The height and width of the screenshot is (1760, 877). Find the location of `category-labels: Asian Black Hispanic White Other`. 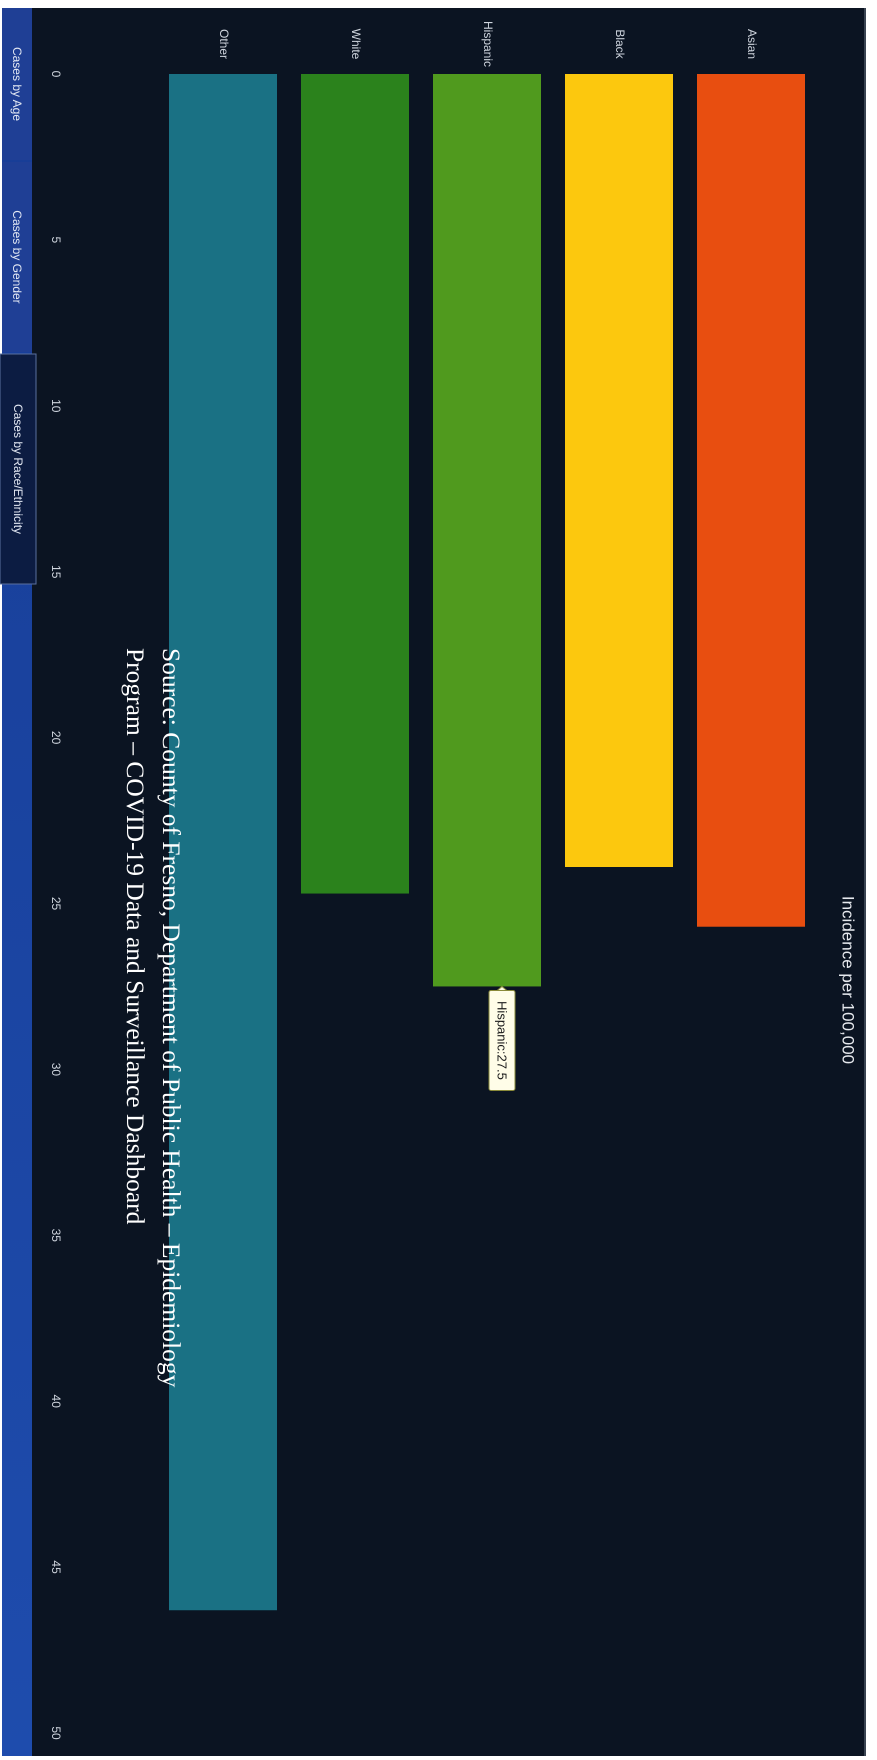

category-labels: Asian Black Hispanic White Other is located at coordinates (488, 44).